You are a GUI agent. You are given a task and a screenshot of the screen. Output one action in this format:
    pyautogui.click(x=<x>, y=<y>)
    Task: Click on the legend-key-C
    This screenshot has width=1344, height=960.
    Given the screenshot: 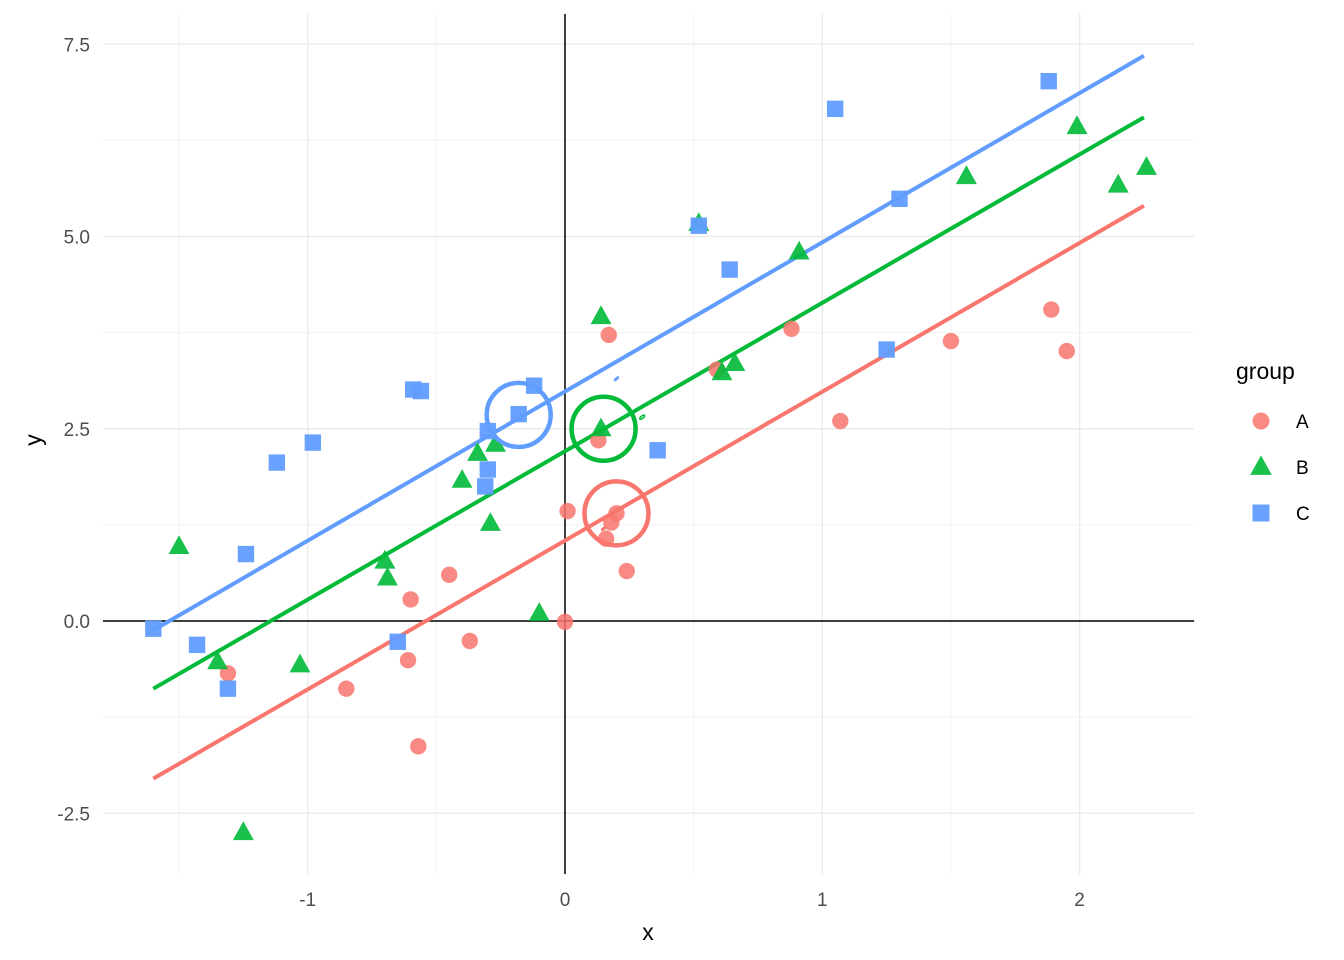 What is the action you would take?
    pyautogui.click(x=1261, y=513)
    